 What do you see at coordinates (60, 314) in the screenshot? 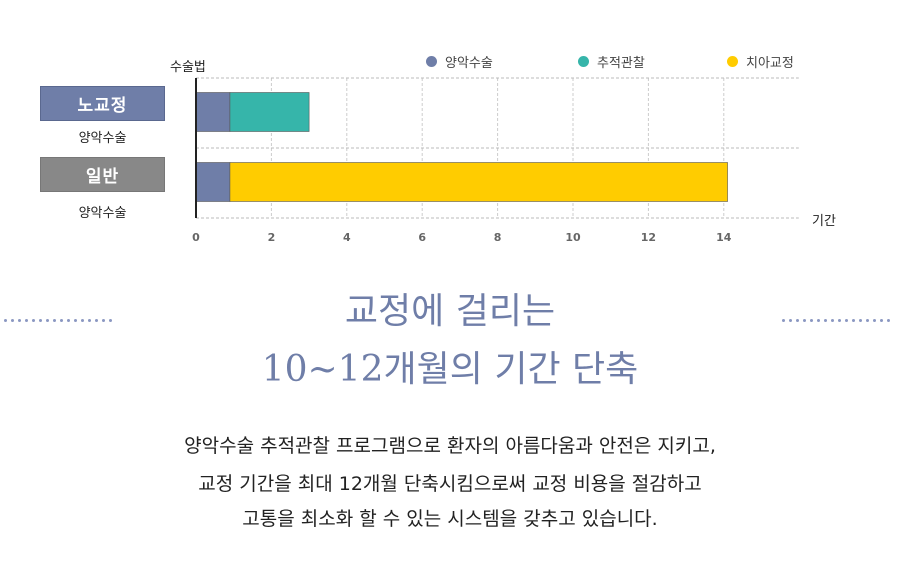
I see `dotted-divider-left` at bounding box center [60, 314].